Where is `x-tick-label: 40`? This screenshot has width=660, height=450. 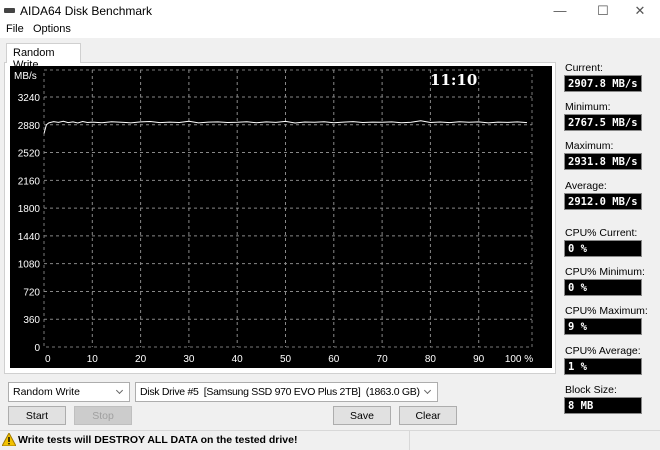 x-tick-label: 40 is located at coordinates (238, 359).